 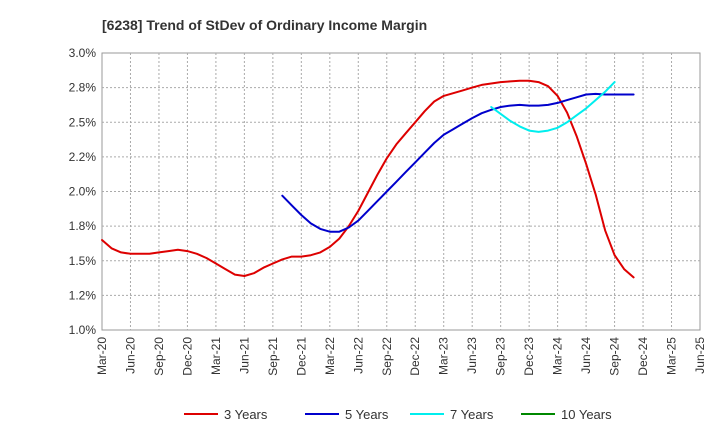 I want to click on y-tick-label: 1.8%, so click(x=83, y=226).